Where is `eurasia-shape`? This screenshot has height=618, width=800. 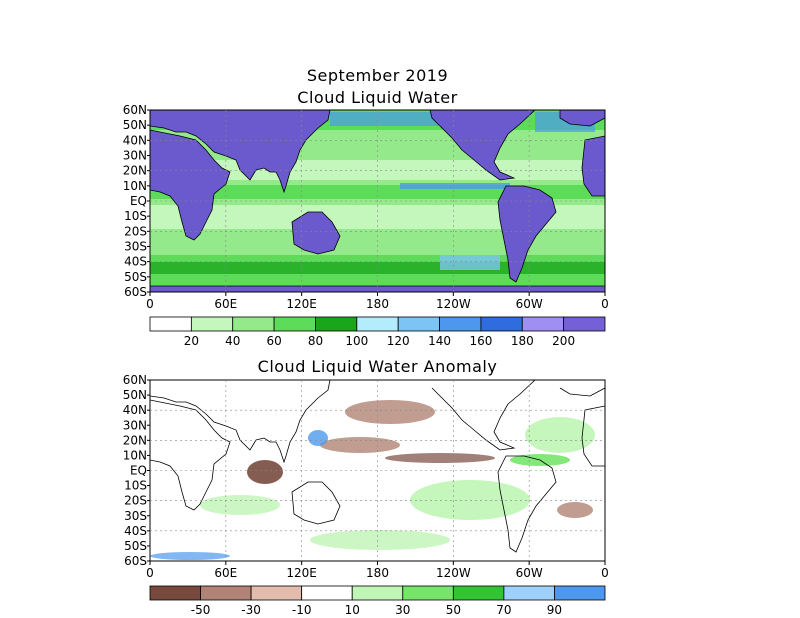
eurasia-shape is located at coordinates (240, 152).